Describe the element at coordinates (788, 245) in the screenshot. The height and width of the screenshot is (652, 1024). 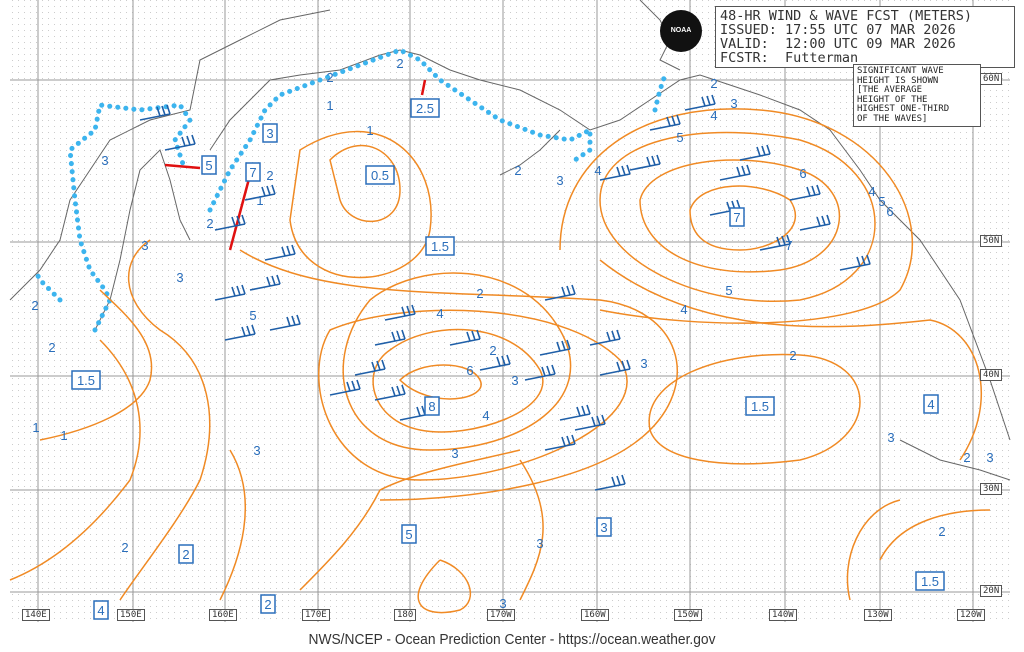
I see `contour-label: 7` at that location.